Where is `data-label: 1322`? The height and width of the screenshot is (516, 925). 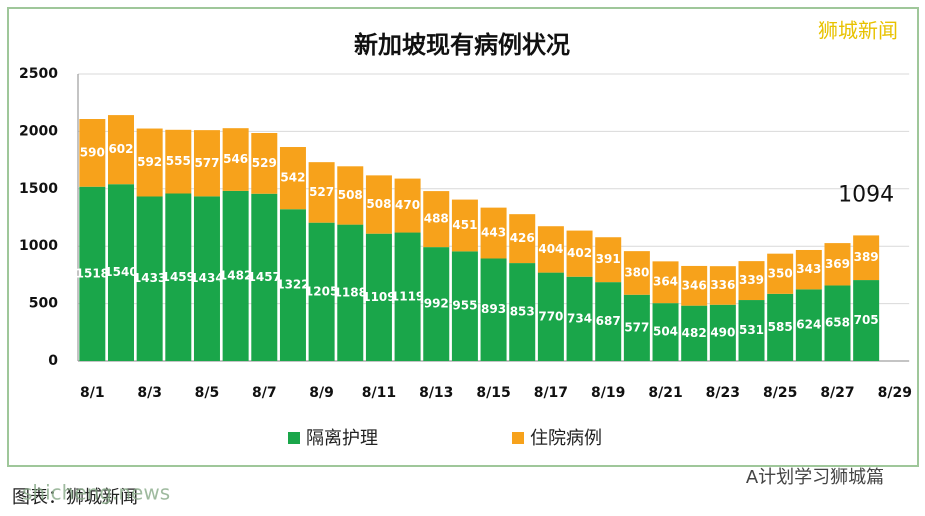 data-label: 1322 is located at coordinates (292, 285).